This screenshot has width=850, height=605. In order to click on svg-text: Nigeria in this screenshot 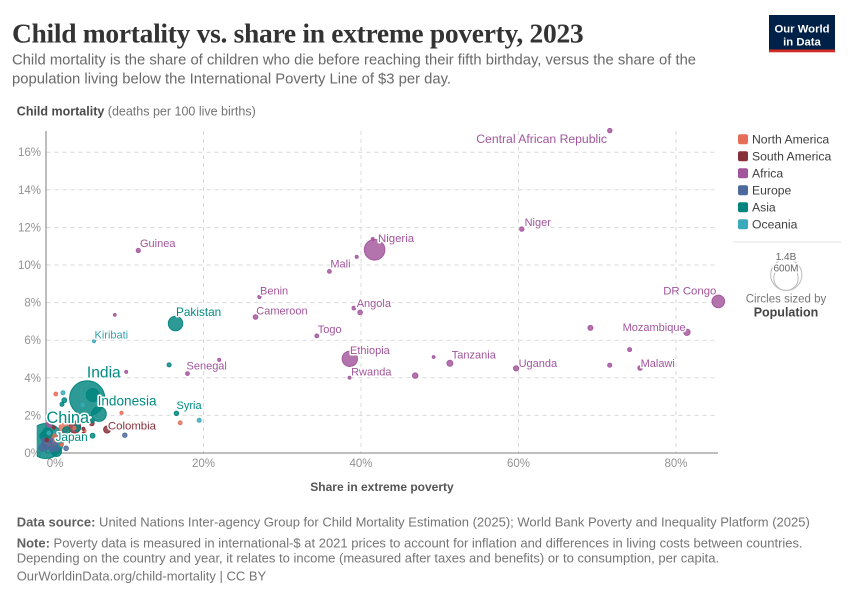, I will do `click(396, 239)`.